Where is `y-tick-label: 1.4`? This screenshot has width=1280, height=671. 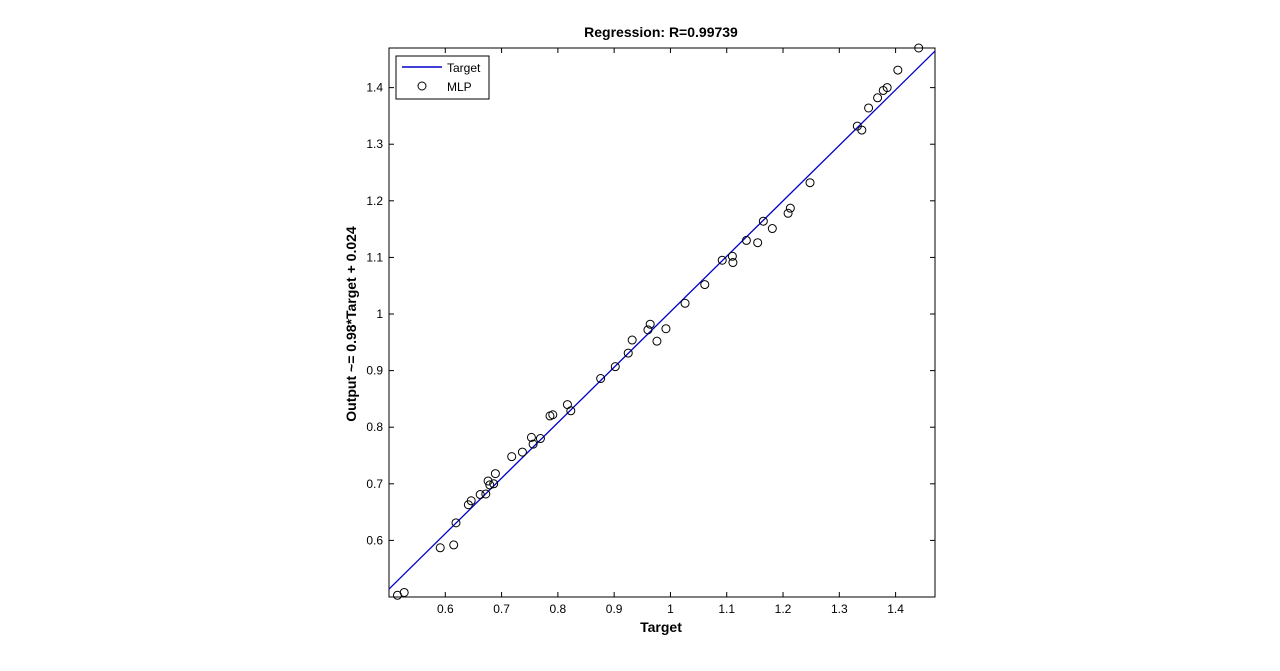
y-tick-label: 1.4 is located at coordinates (374, 88).